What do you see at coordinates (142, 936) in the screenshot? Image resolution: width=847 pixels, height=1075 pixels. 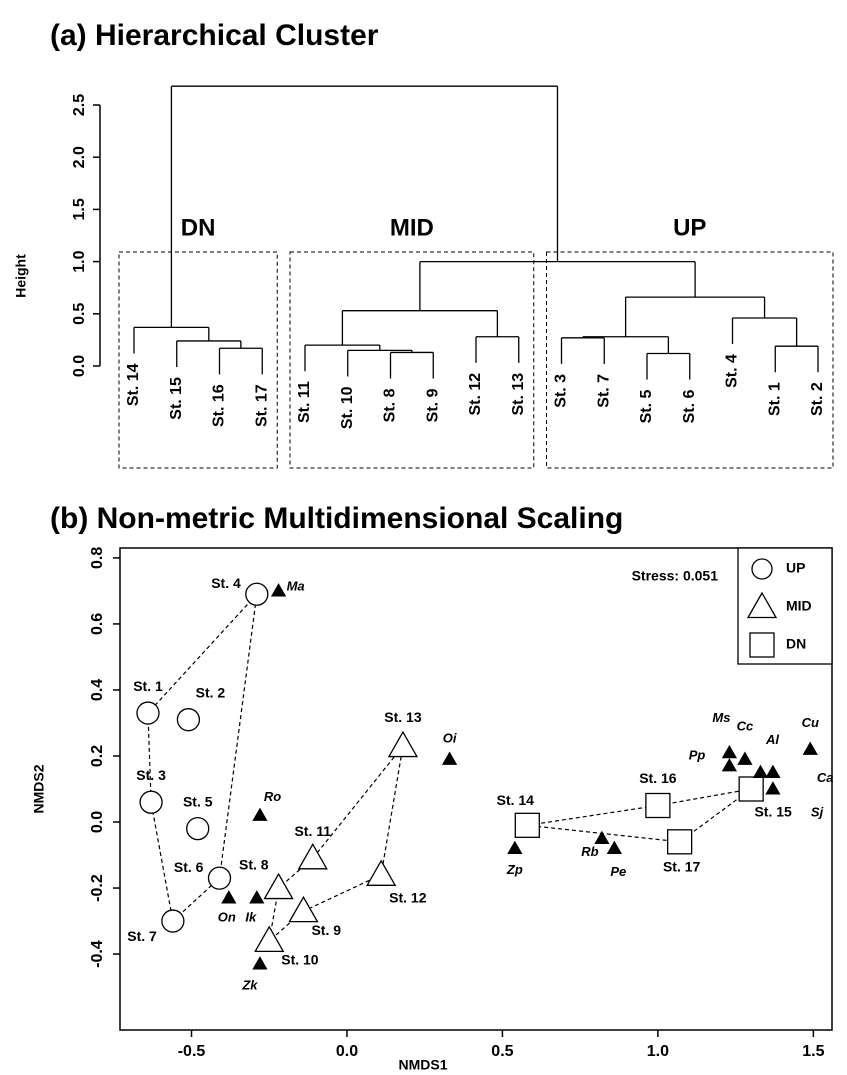 I see `station-label: St. 7` at bounding box center [142, 936].